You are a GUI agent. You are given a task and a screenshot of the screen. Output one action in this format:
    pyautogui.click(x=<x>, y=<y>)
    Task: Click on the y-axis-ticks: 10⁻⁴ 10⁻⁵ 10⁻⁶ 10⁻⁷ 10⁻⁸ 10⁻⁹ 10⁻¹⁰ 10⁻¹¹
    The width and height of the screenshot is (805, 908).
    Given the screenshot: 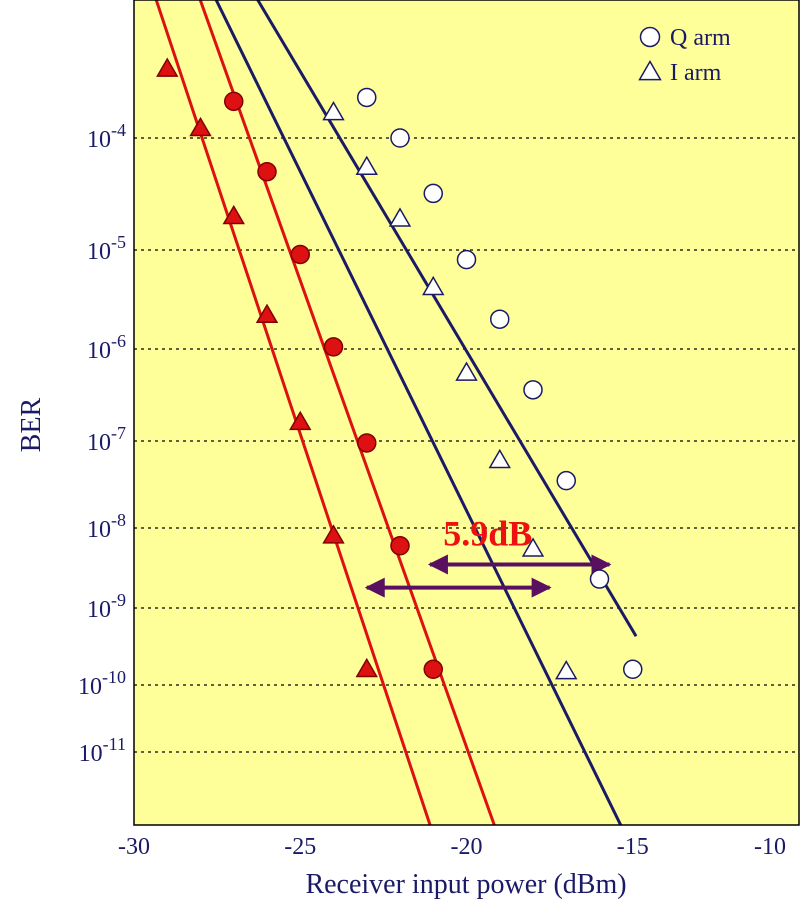 What is the action you would take?
    pyautogui.click(x=102, y=443)
    